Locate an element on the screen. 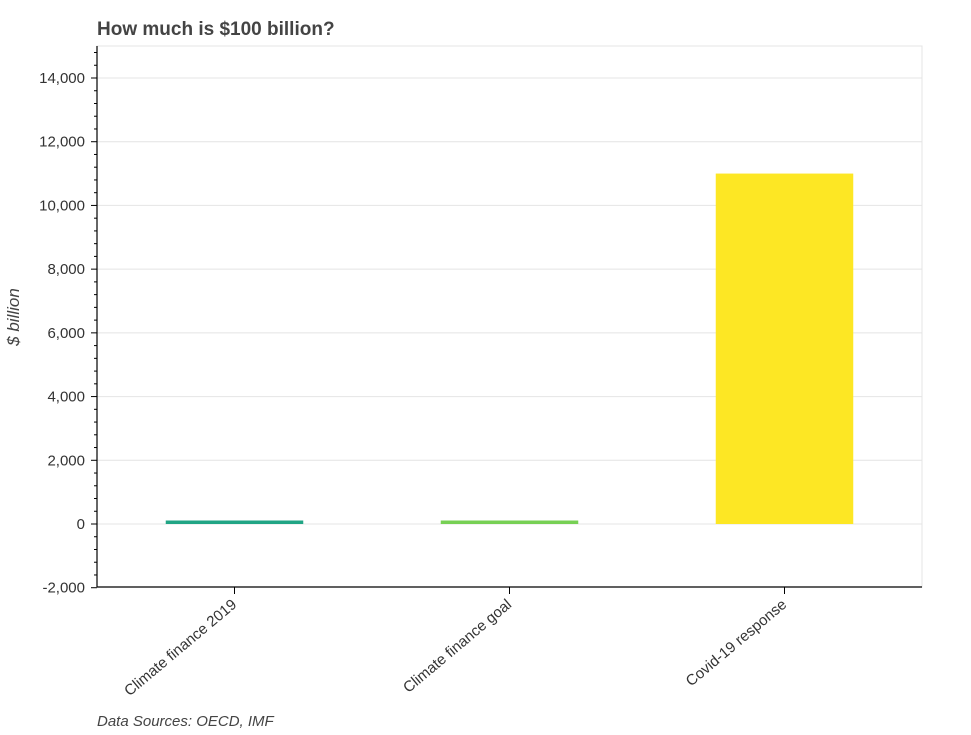 The image size is (971, 735). y-tick-label: 0 is located at coordinates (81, 524).